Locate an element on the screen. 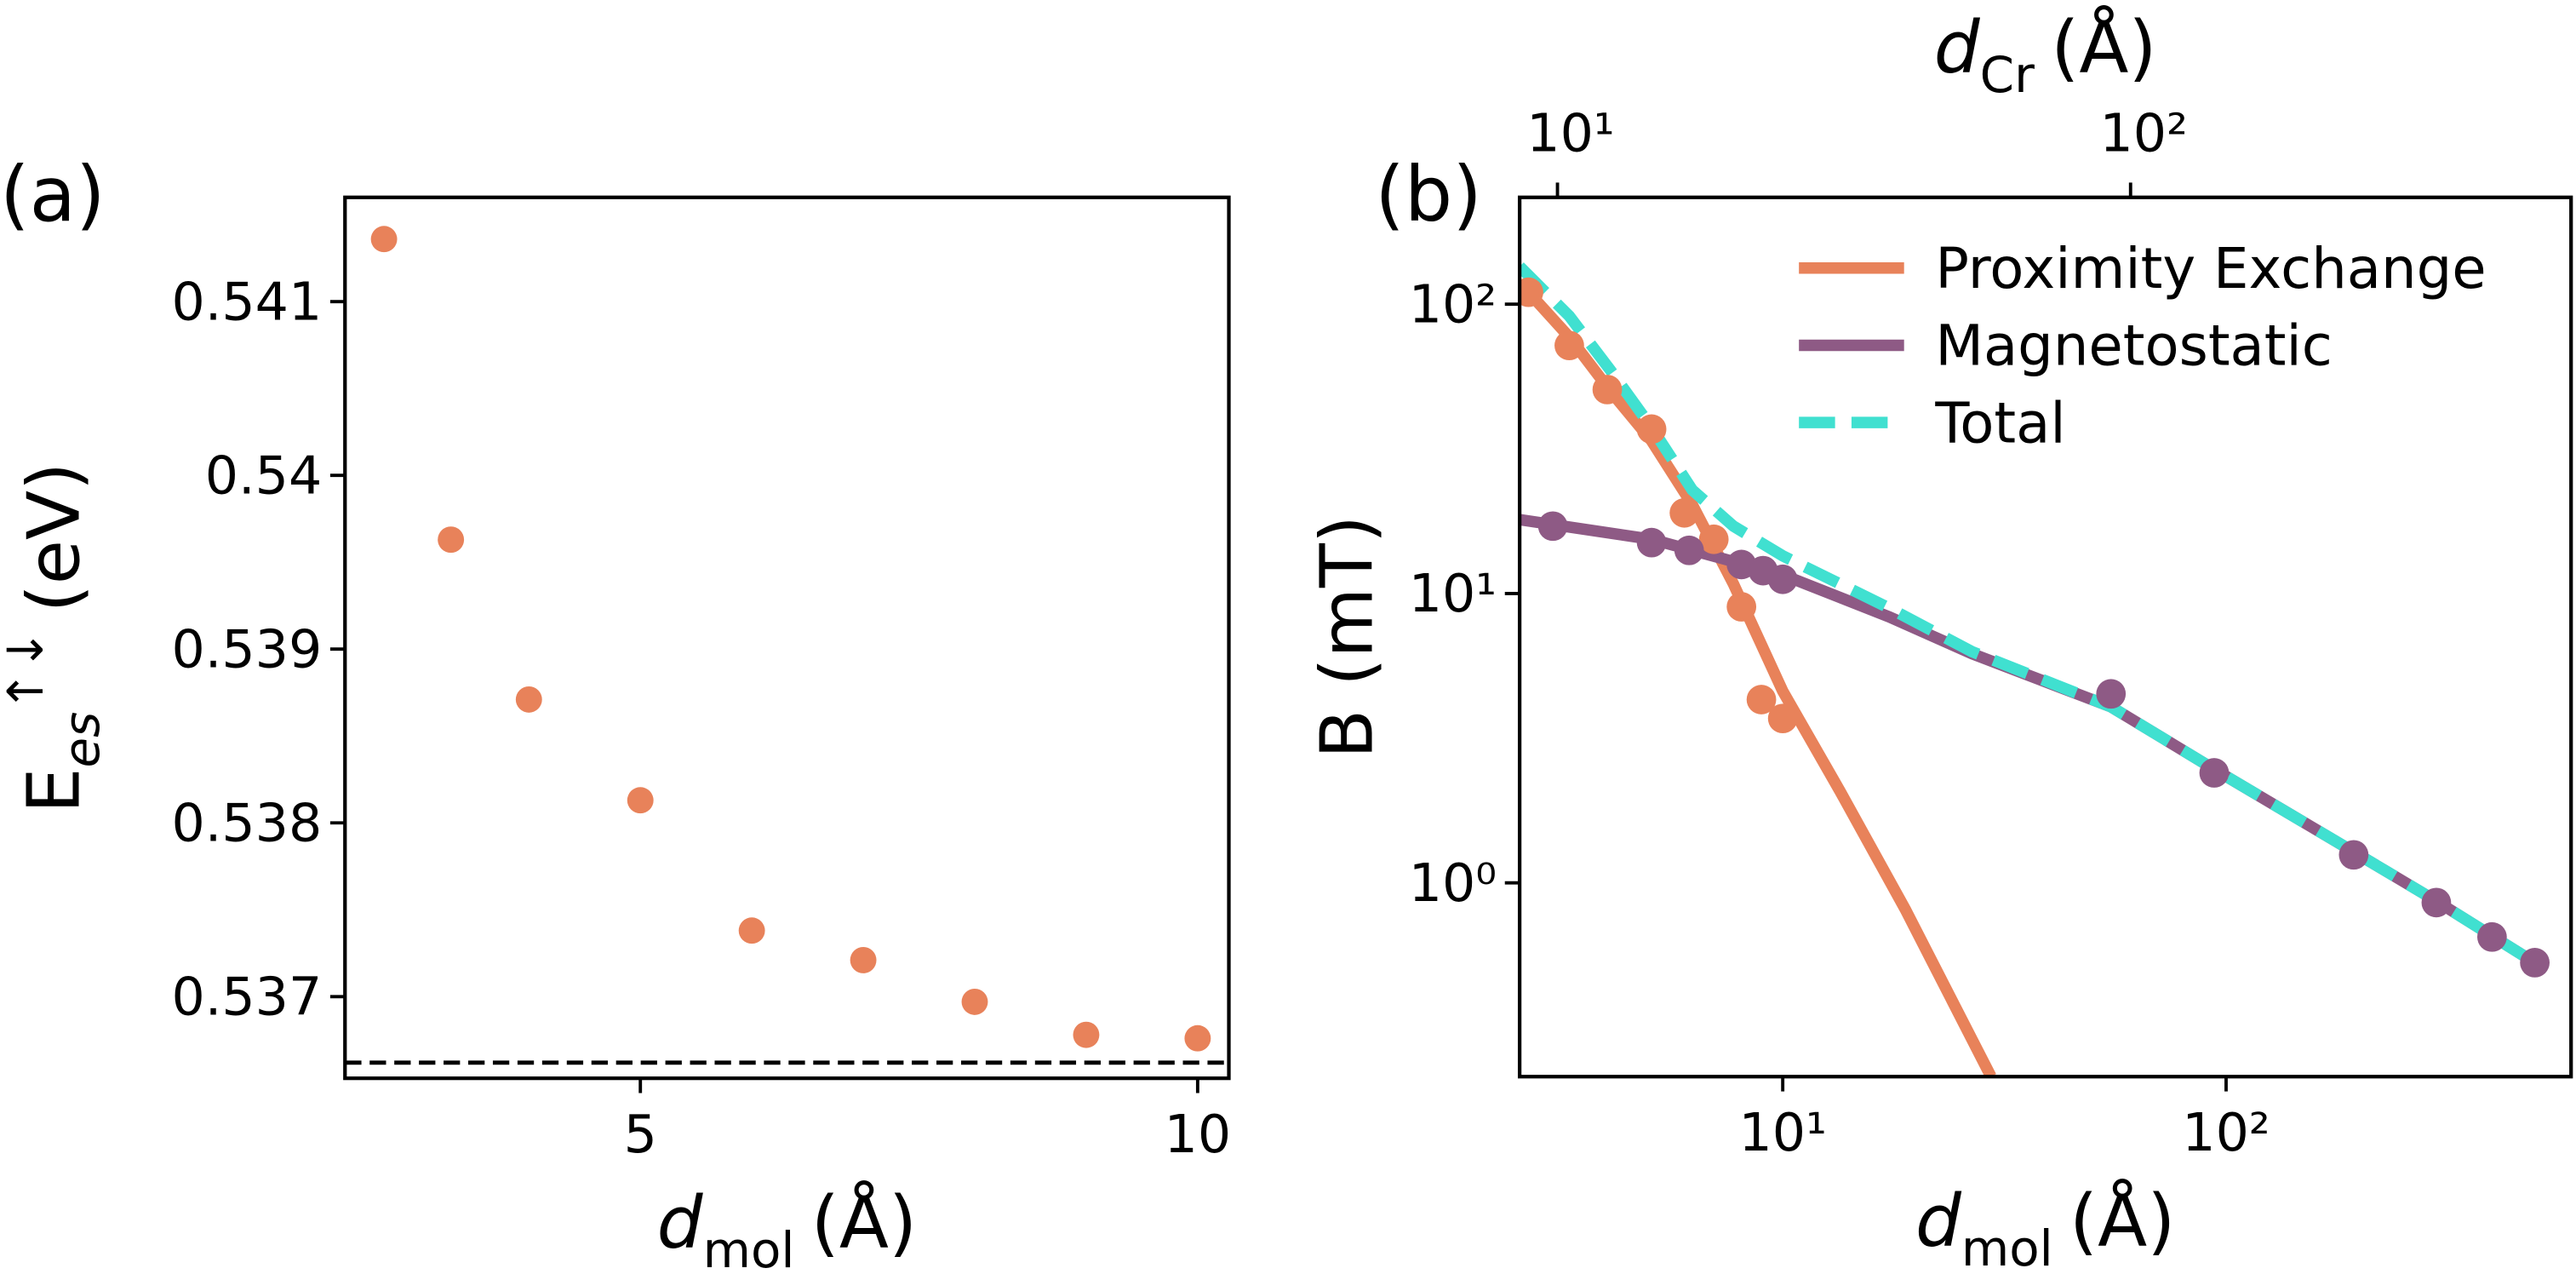  y-tick-label: 0.54 is located at coordinates (263, 475).